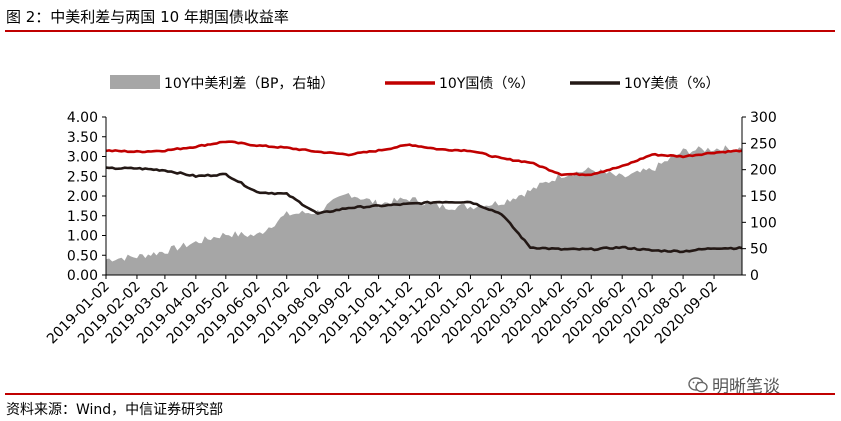 The height and width of the screenshot is (421, 841). I want to click on y-right-tick-label: 50, so click(759, 250).